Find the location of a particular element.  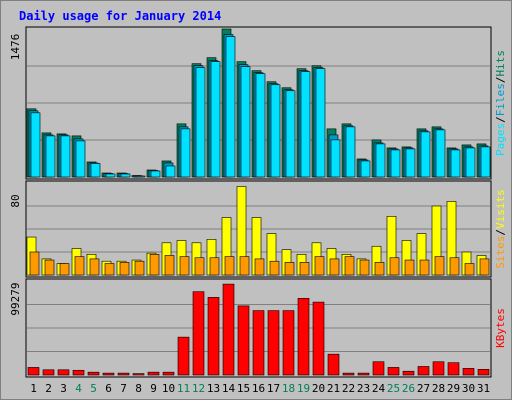

x-tick-label: 31 is located at coordinates (483, 388).